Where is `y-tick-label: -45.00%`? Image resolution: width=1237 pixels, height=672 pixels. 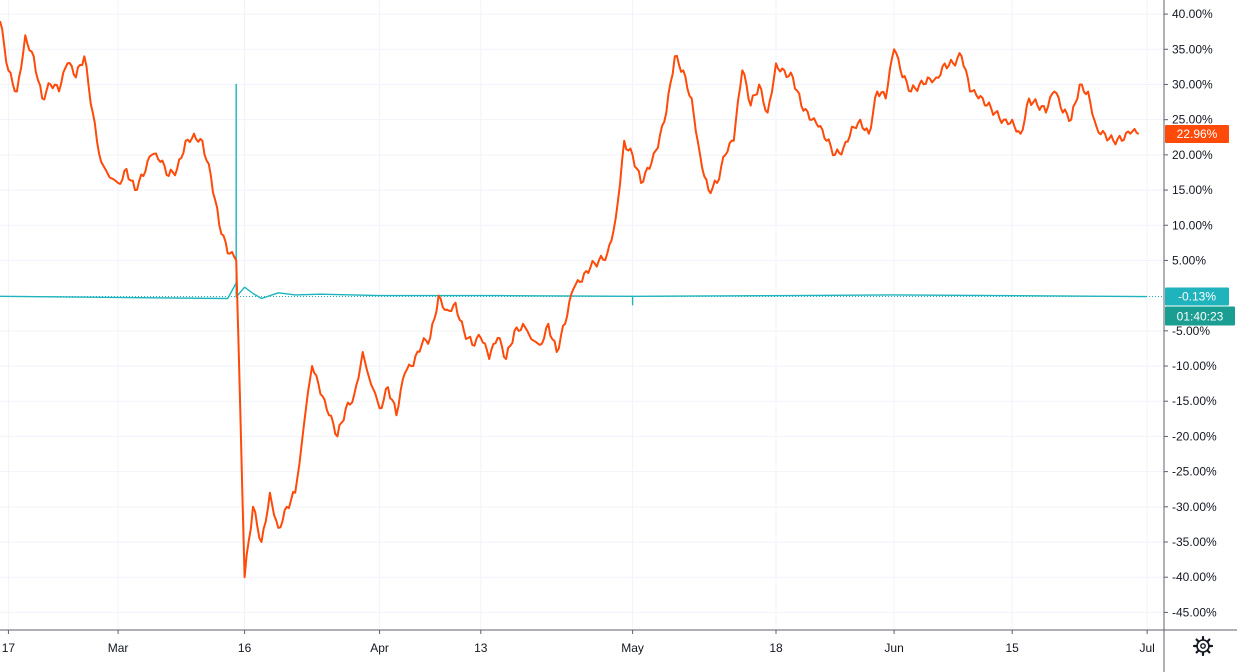 y-tick-label: -45.00% is located at coordinates (1194, 612).